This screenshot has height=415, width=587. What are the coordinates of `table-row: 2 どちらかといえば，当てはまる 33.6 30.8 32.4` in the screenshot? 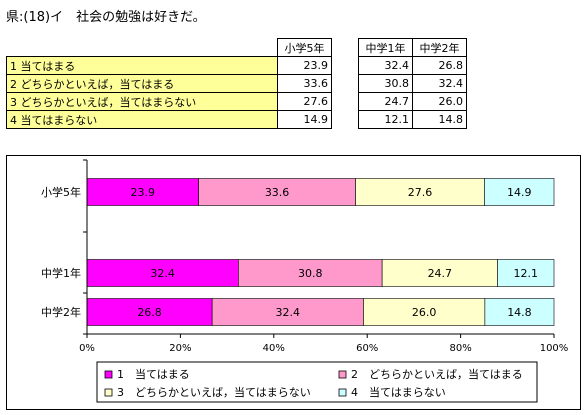 It's located at (236, 83).